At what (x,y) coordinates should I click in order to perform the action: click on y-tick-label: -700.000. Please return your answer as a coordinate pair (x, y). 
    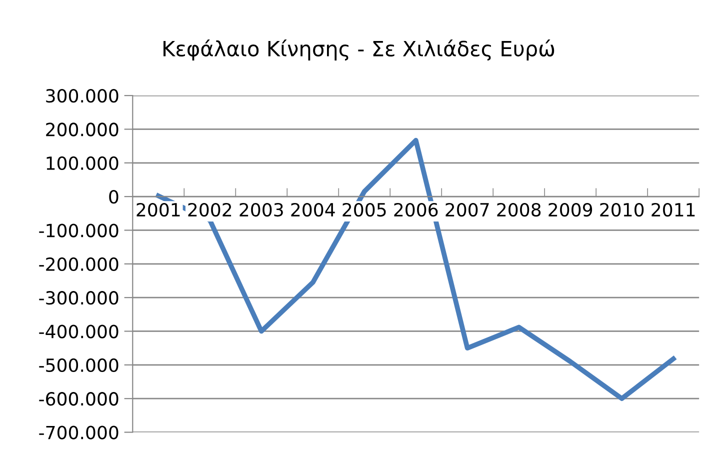
    Looking at the image, I should click on (78, 433).